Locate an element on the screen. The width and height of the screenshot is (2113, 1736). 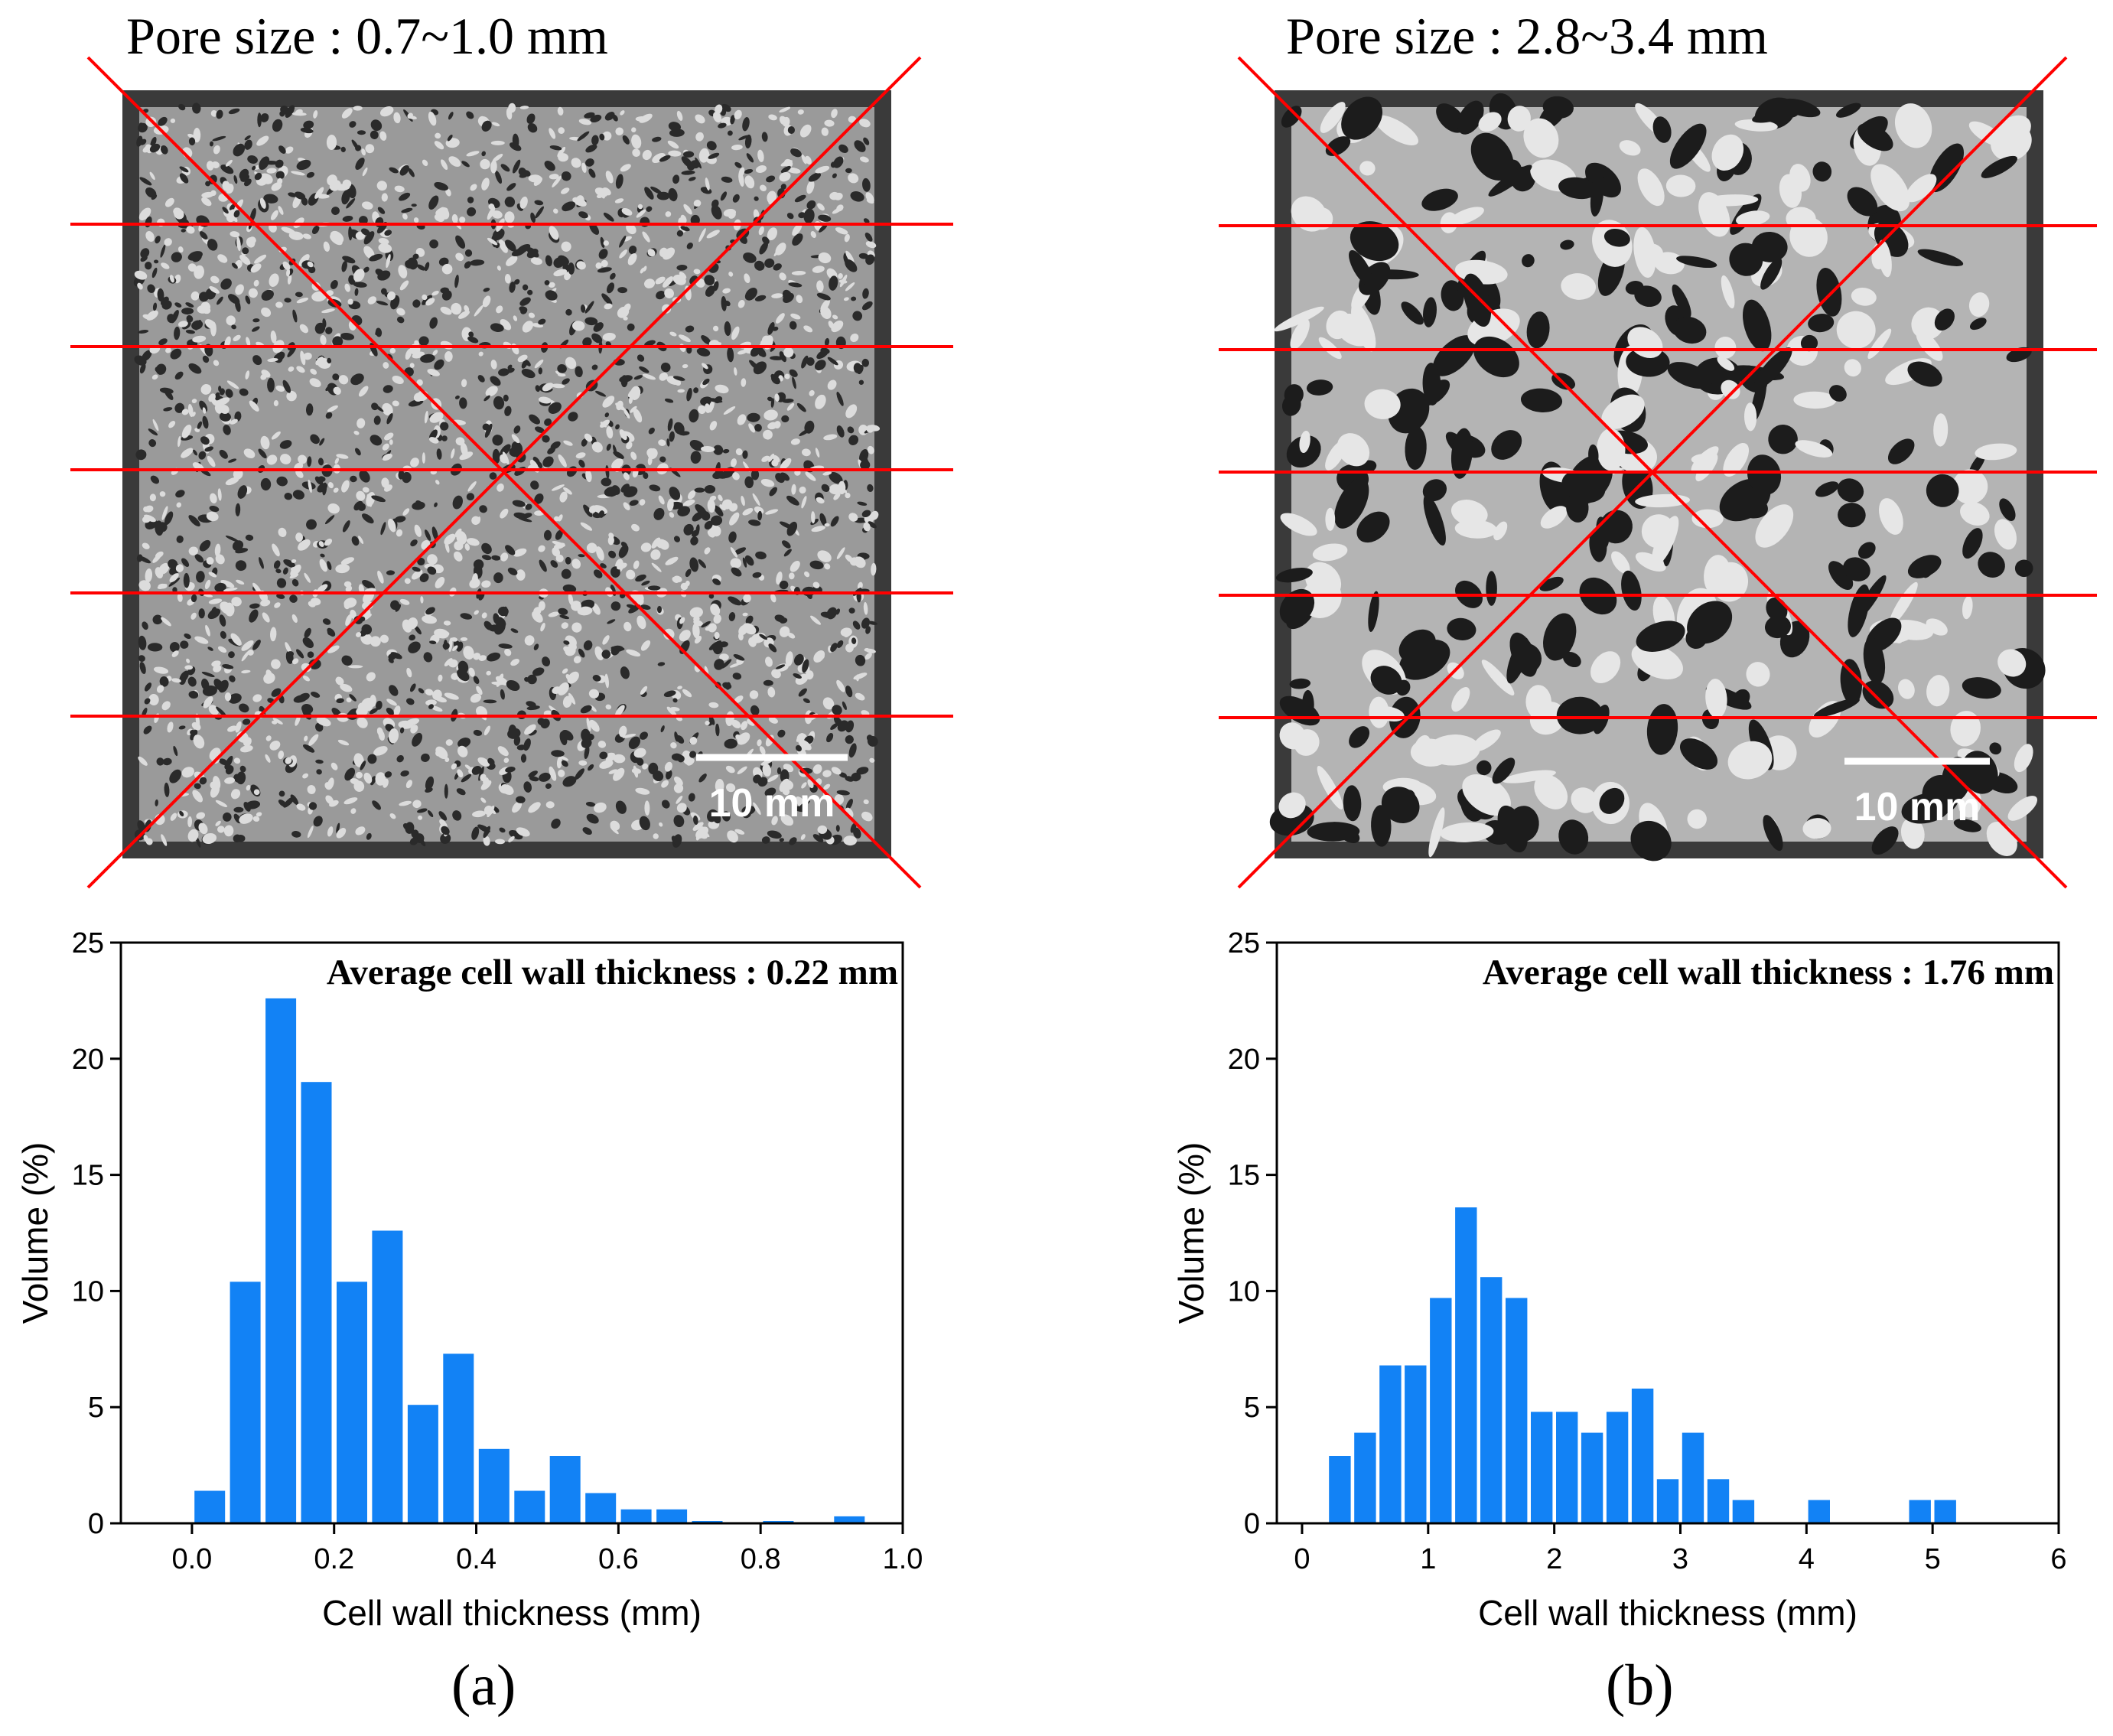
x-tick-label: 2 is located at coordinates (1554, 1559).